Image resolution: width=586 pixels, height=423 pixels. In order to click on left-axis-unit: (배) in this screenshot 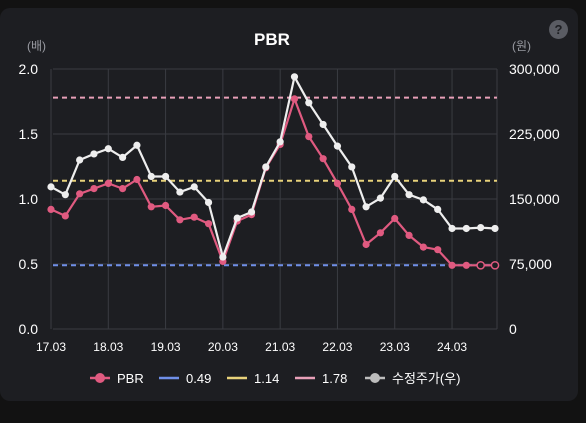, I will do `click(36, 46)`.